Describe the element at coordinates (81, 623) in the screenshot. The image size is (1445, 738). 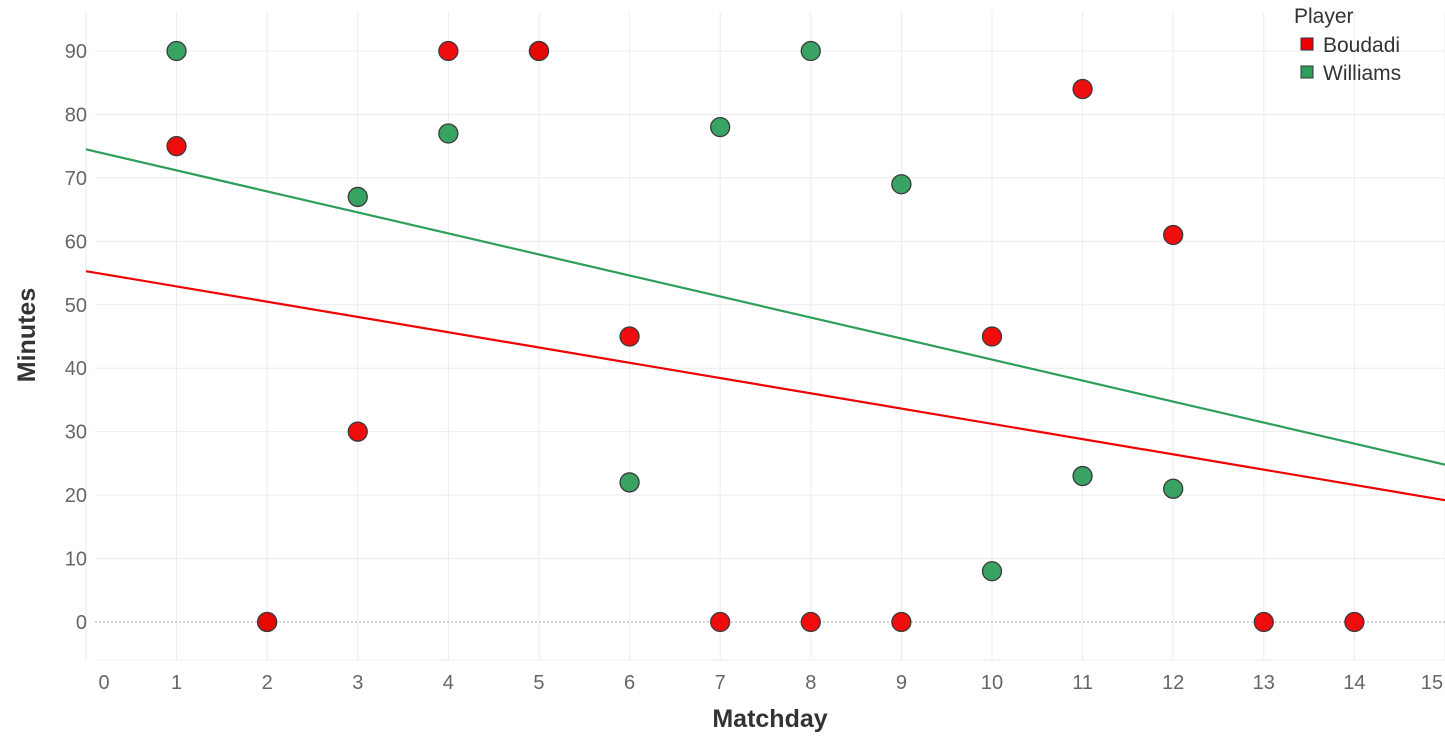
I see `y-tick-label: 0` at that location.